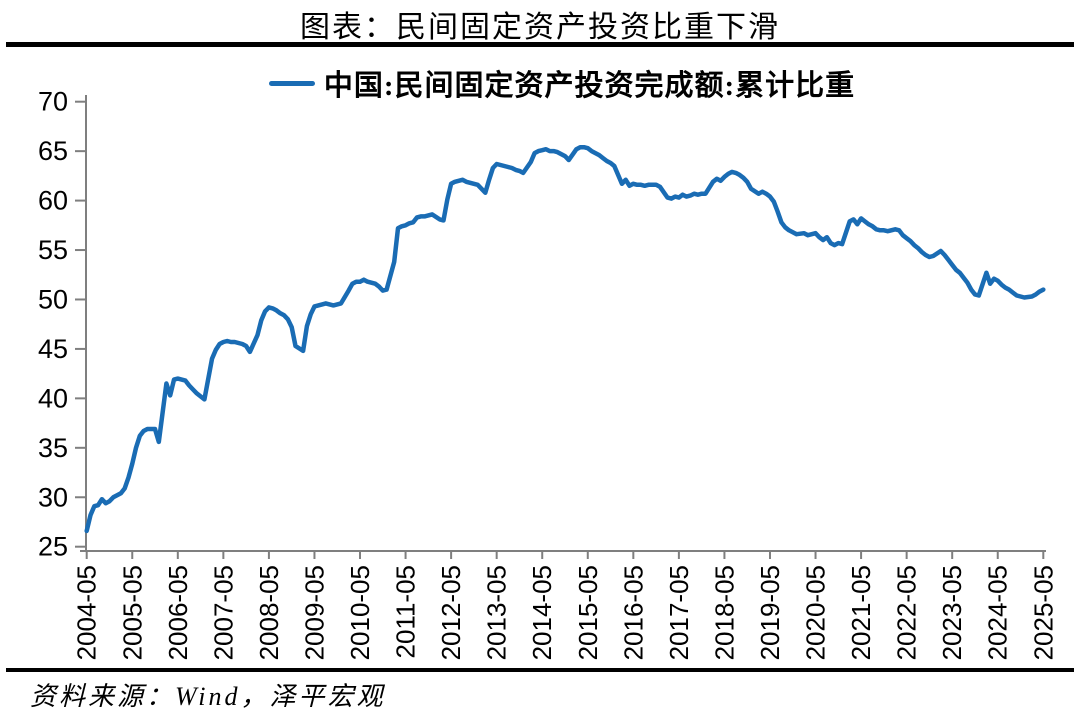 The height and width of the screenshot is (715, 1080). I want to click on x-axis-tick-label: 2017-05, so click(679, 612).